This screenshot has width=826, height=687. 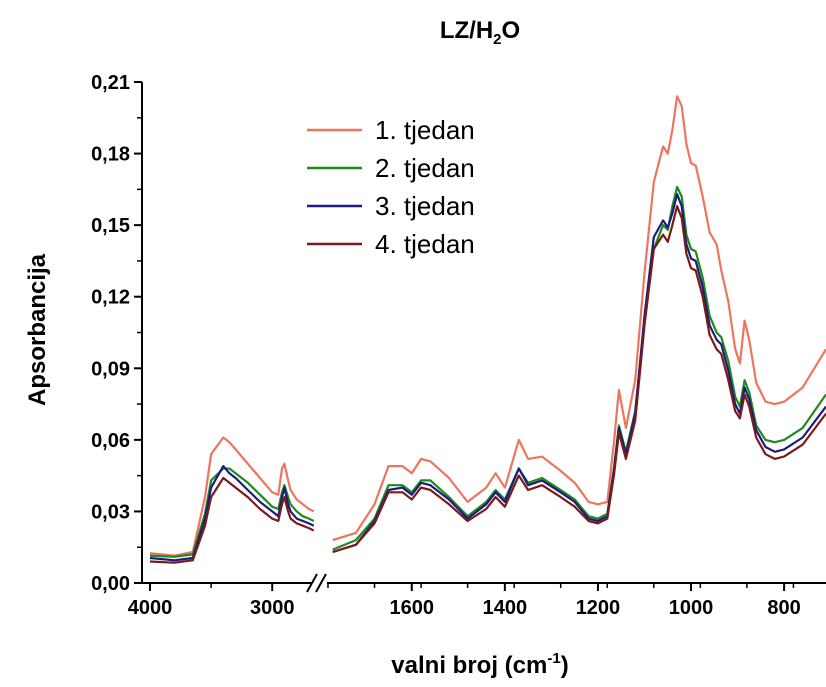 I want to click on chart-title: LZ/H2O, so click(x=480, y=32).